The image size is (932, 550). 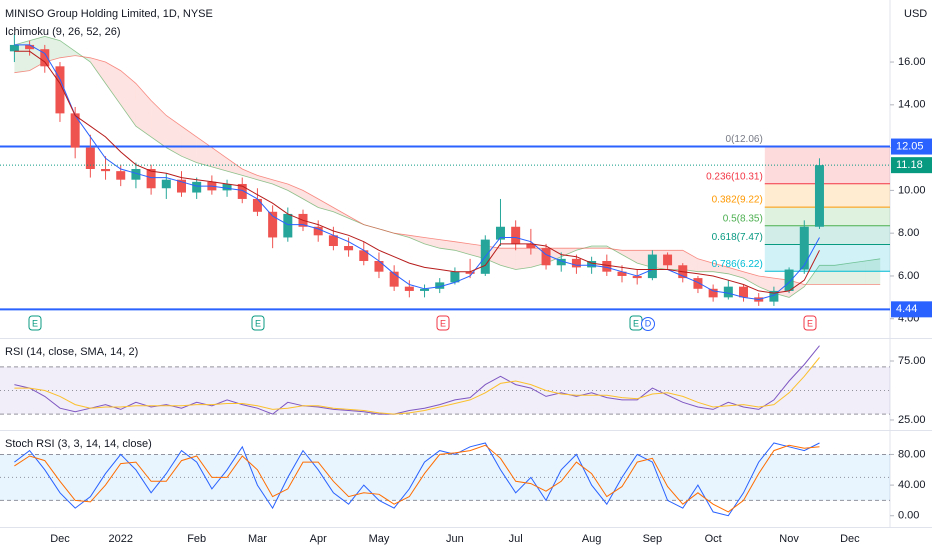 What do you see at coordinates (743, 218) in the screenshot?
I see `fib-label: 0.5(8.35)` at bounding box center [743, 218].